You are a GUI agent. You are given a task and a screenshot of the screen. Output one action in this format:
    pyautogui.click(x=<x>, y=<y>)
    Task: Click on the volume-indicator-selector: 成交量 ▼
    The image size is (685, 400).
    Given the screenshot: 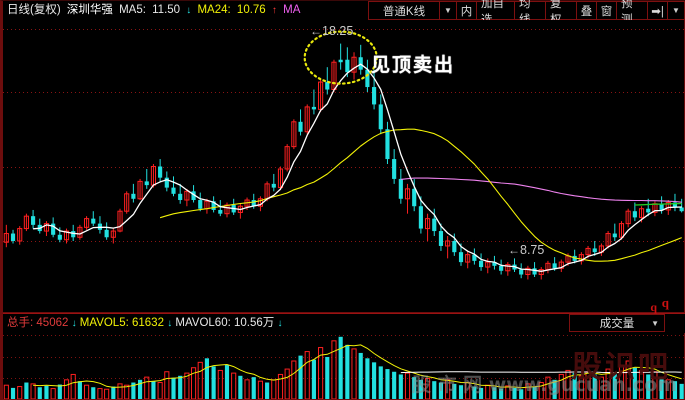 What is the action you would take?
    pyautogui.click(x=617, y=323)
    